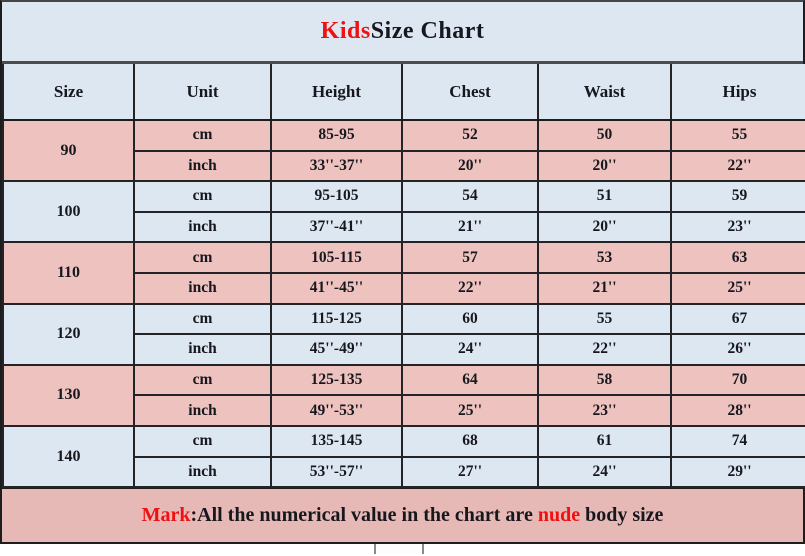 This screenshot has width=805, height=556. I want to click on size-row-cm: 120 cm 115-125 60 55 67, so click(403, 334).